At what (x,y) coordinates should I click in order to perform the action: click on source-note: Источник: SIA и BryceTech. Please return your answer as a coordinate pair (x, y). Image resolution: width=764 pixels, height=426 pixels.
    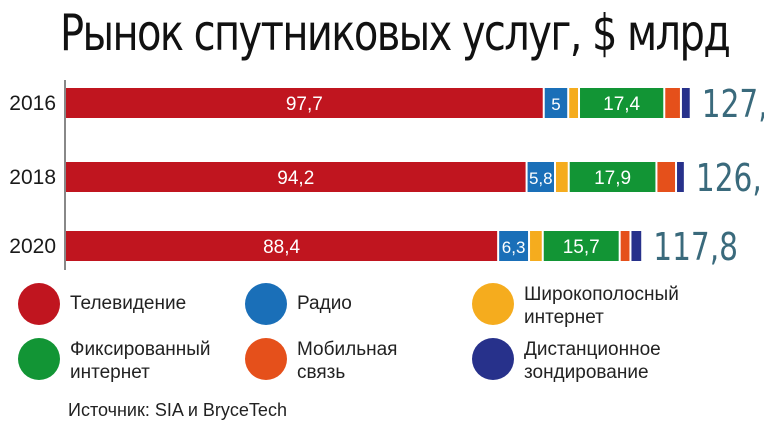
    Looking at the image, I should click on (177, 410).